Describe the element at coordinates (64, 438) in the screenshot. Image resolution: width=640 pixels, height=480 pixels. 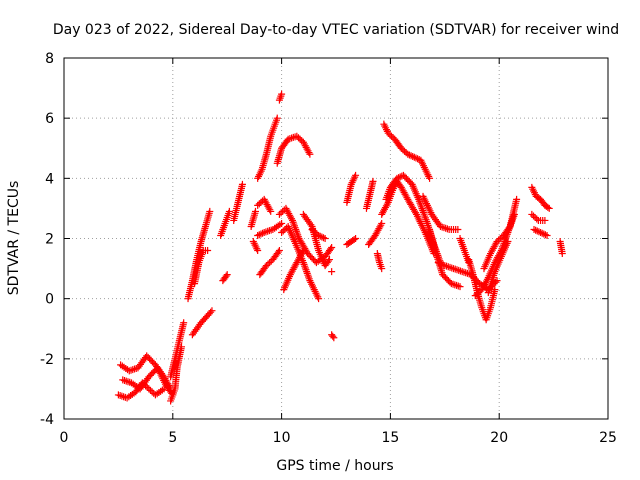
I see `x-tick-label: 0` at that location.